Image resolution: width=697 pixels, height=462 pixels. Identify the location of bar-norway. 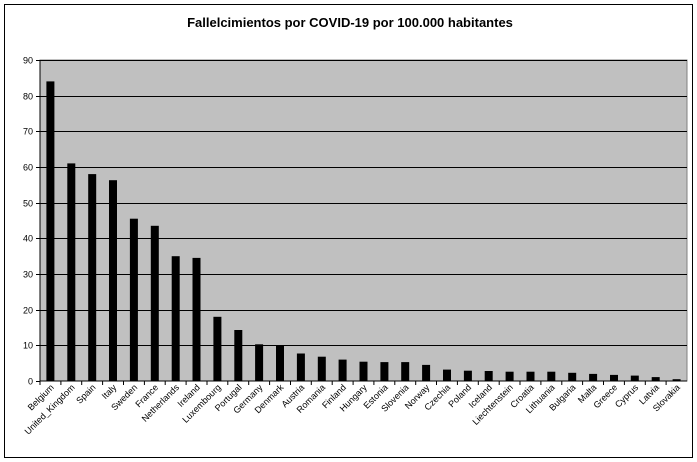
(426, 372).